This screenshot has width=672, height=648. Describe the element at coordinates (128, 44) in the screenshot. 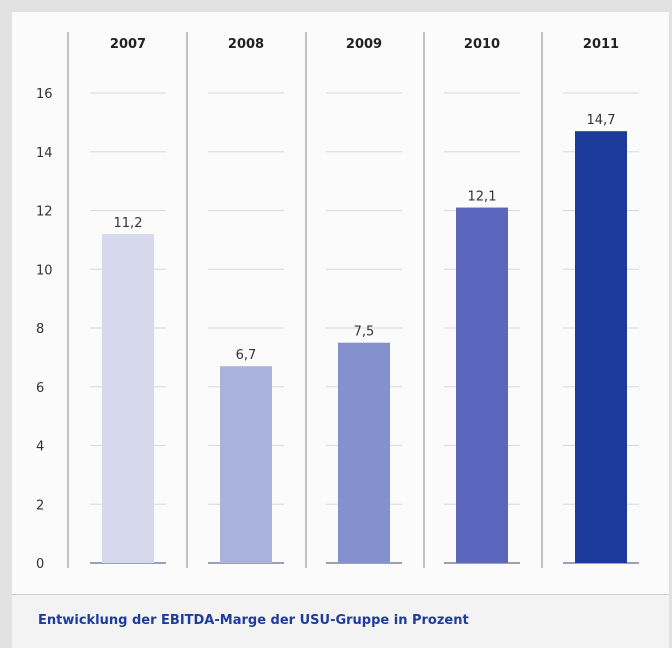

I see `x-category-label: 2007` at that location.